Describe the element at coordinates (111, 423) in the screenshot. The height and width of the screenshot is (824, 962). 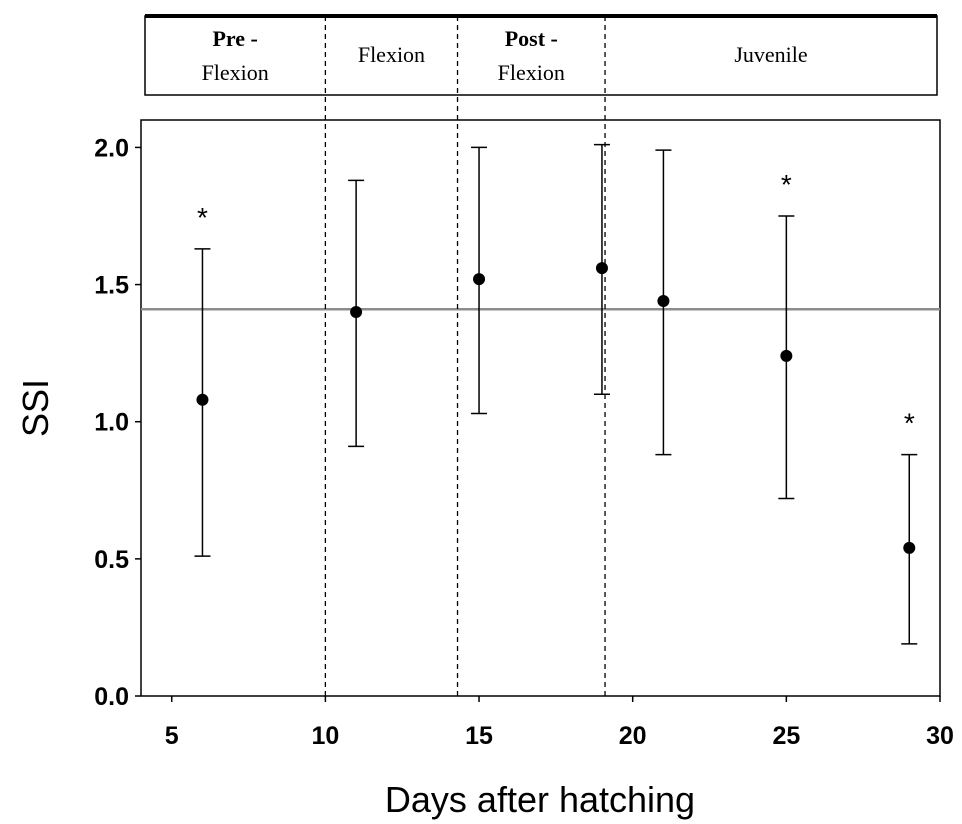
I see `y-tick-label: 1.0` at that location.